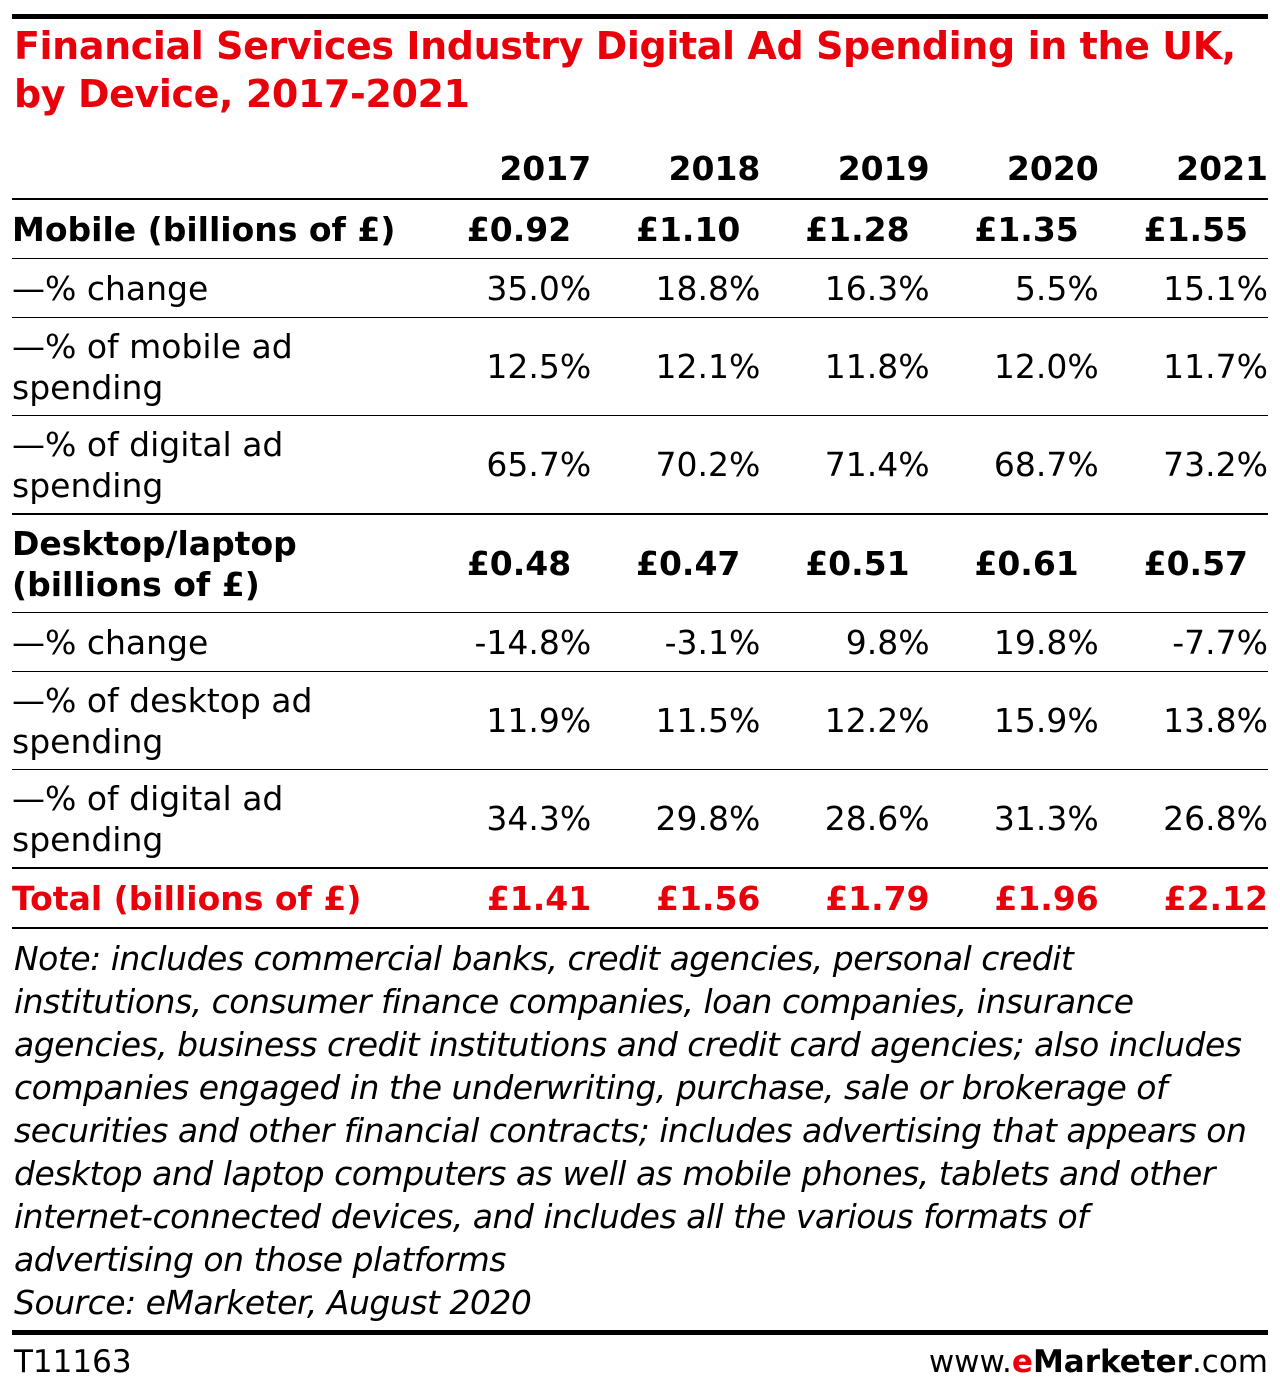 The width and height of the screenshot is (1280, 1399). What do you see at coordinates (877, 818) in the screenshot?
I see `table-cell: 28.6%` at bounding box center [877, 818].